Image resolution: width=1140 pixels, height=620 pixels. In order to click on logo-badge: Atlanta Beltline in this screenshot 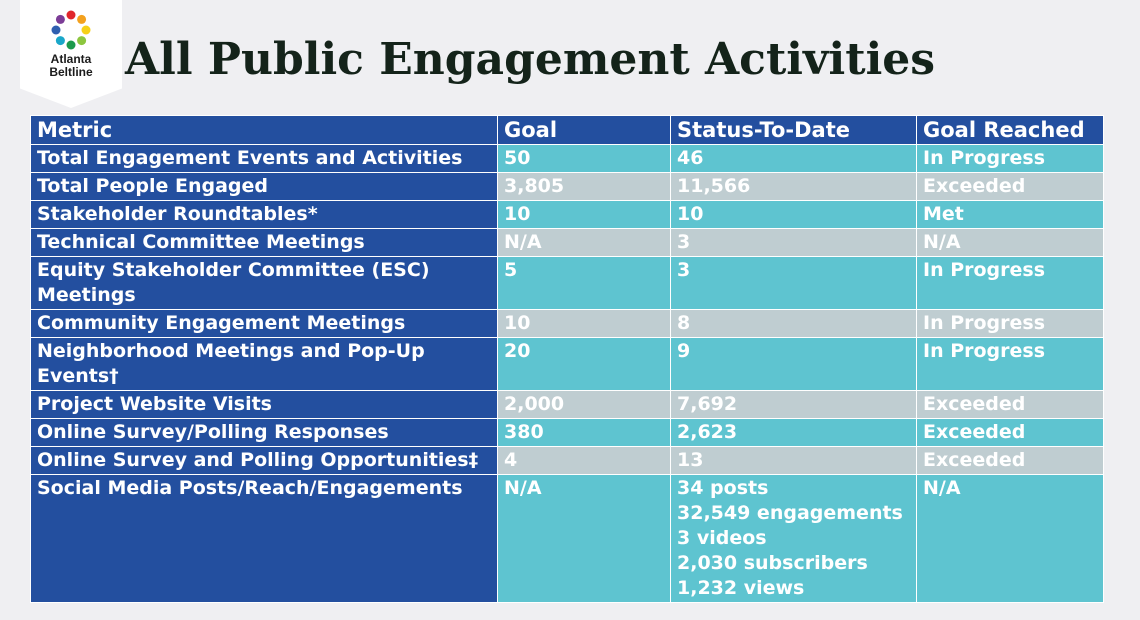, I will do `click(71, 54)`.